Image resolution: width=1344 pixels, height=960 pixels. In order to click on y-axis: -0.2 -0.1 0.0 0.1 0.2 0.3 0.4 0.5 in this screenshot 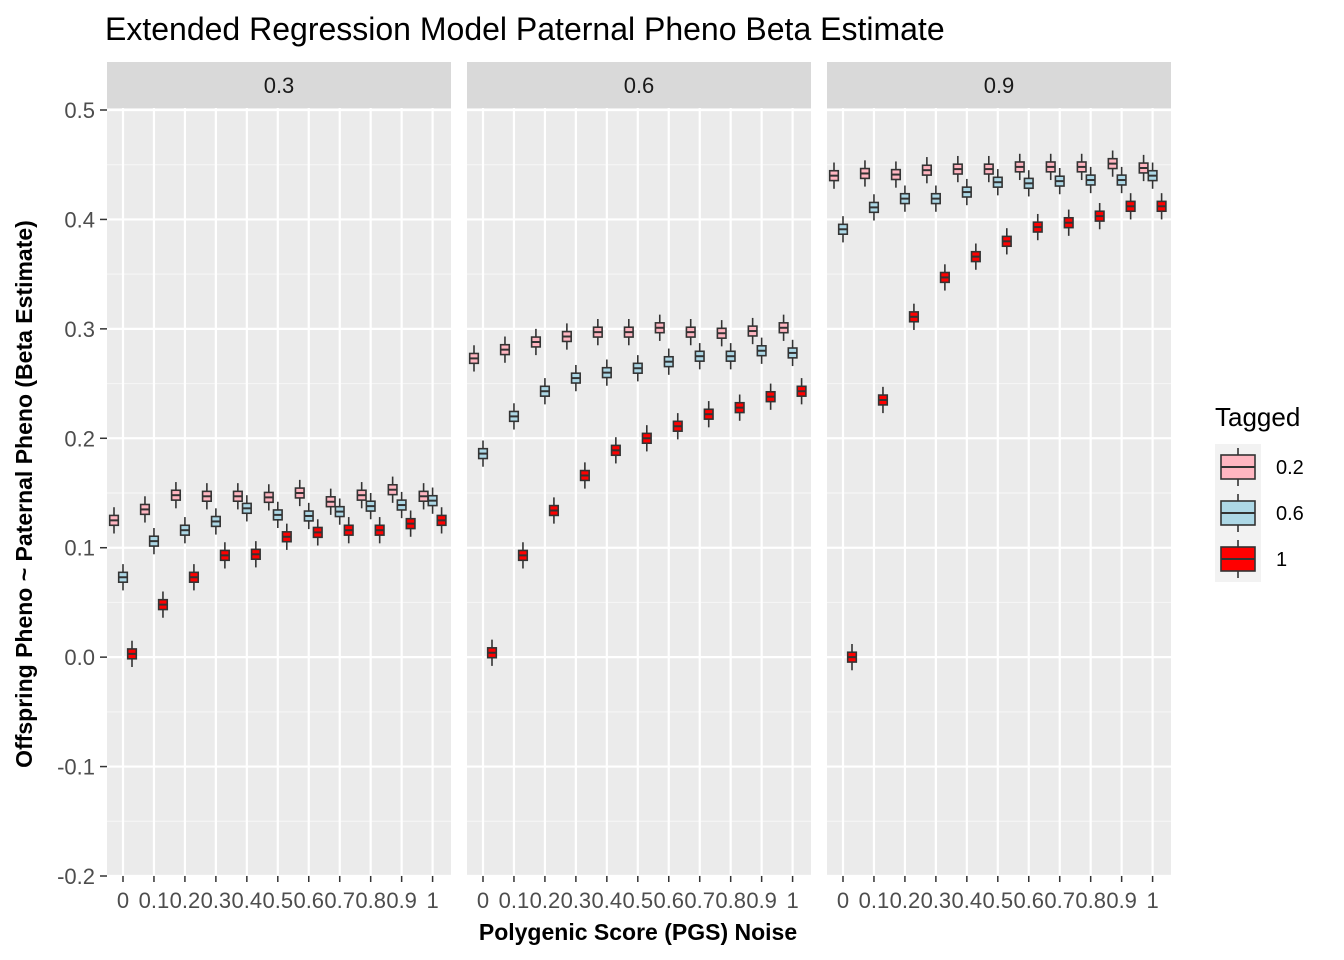, I will do `click(82, 493)`.